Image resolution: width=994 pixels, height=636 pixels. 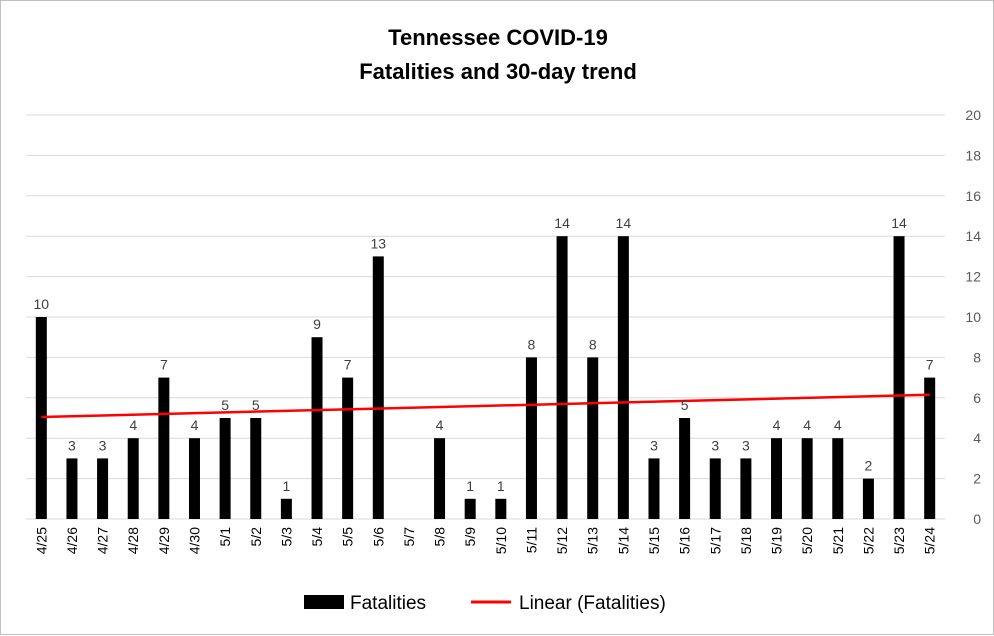 I want to click on x-tick-label: 5/23, so click(x=899, y=540).